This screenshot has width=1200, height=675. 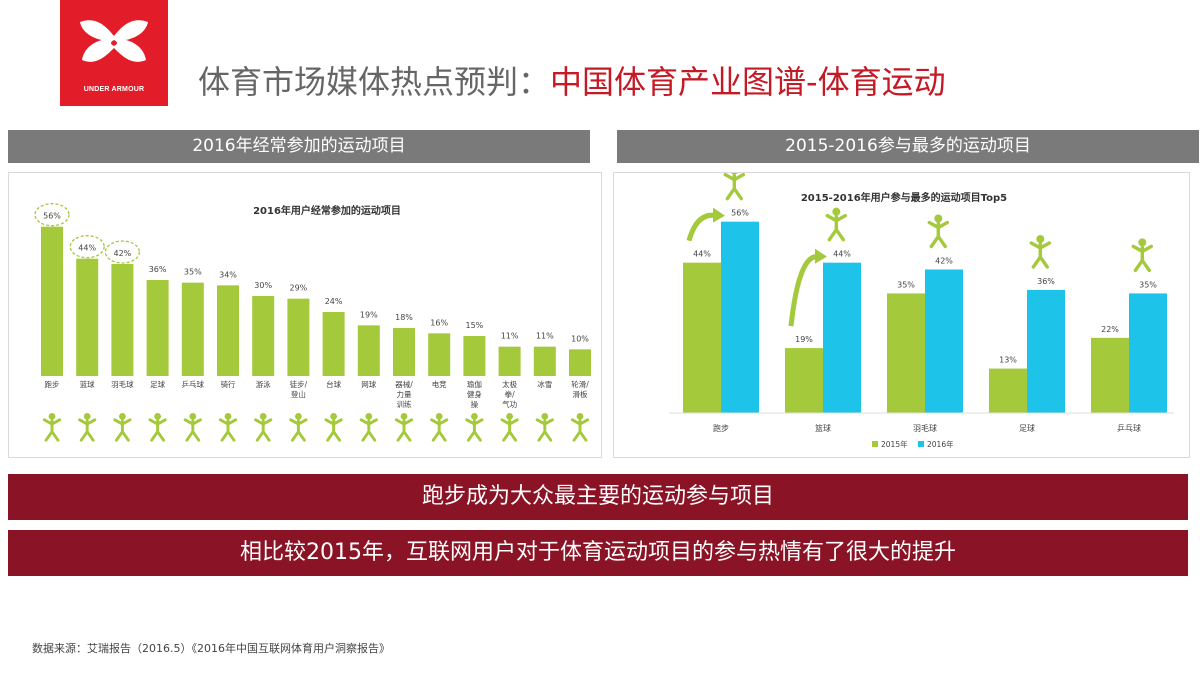 I want to click on chart2-value-label: 36%, so click(x=1046, y=281).